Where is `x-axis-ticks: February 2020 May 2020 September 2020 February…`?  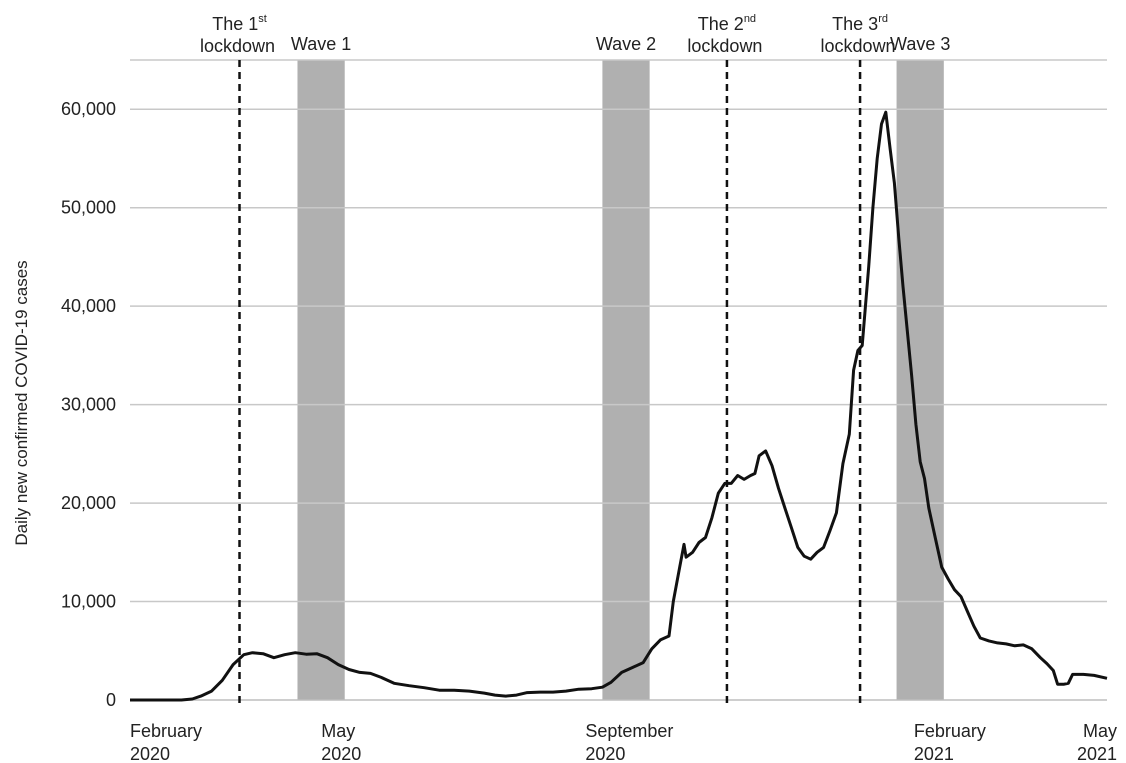
x-axis-ticks: February 2020 May 2020 September 2020 February… is located at coordinates (623, 742).